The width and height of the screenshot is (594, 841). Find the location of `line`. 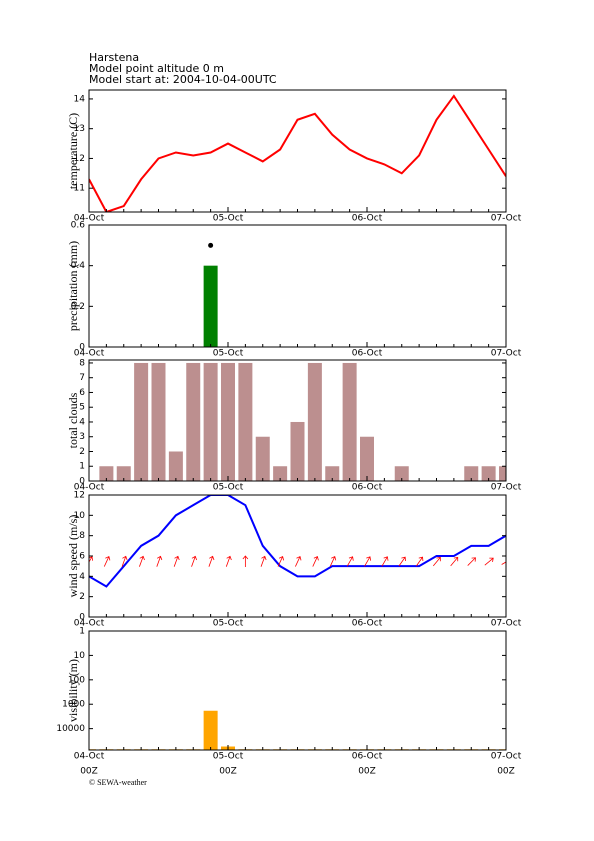

line is located at coordinates (297, 541).